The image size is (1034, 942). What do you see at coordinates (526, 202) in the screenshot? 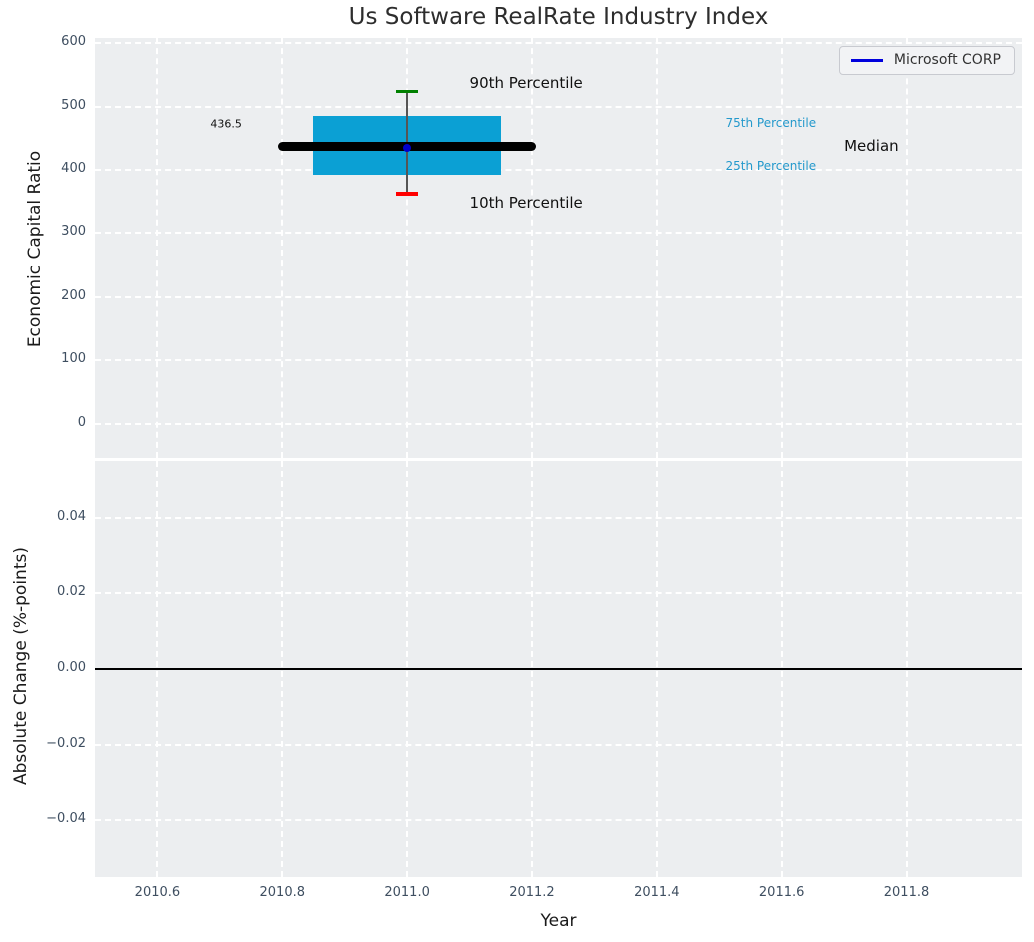
I see `annotation-10th-percentile: 10th Percentile` at bounding box center [526, 202].